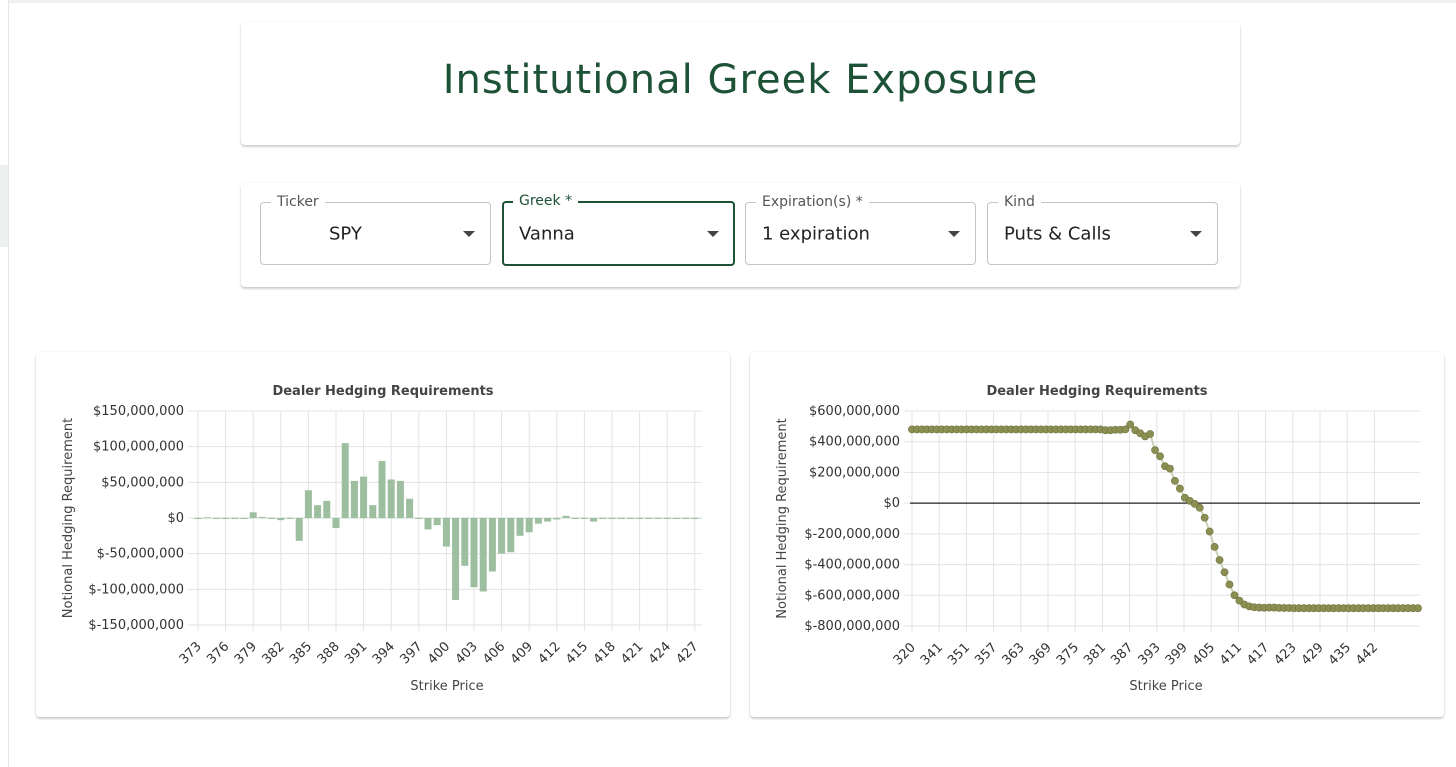 Image resolution: width=1456 pixels, height=767 pixels. Describe the element at coordinates (1231, 654) in the screenshot. I see `x-tick-label: 411` at that location.